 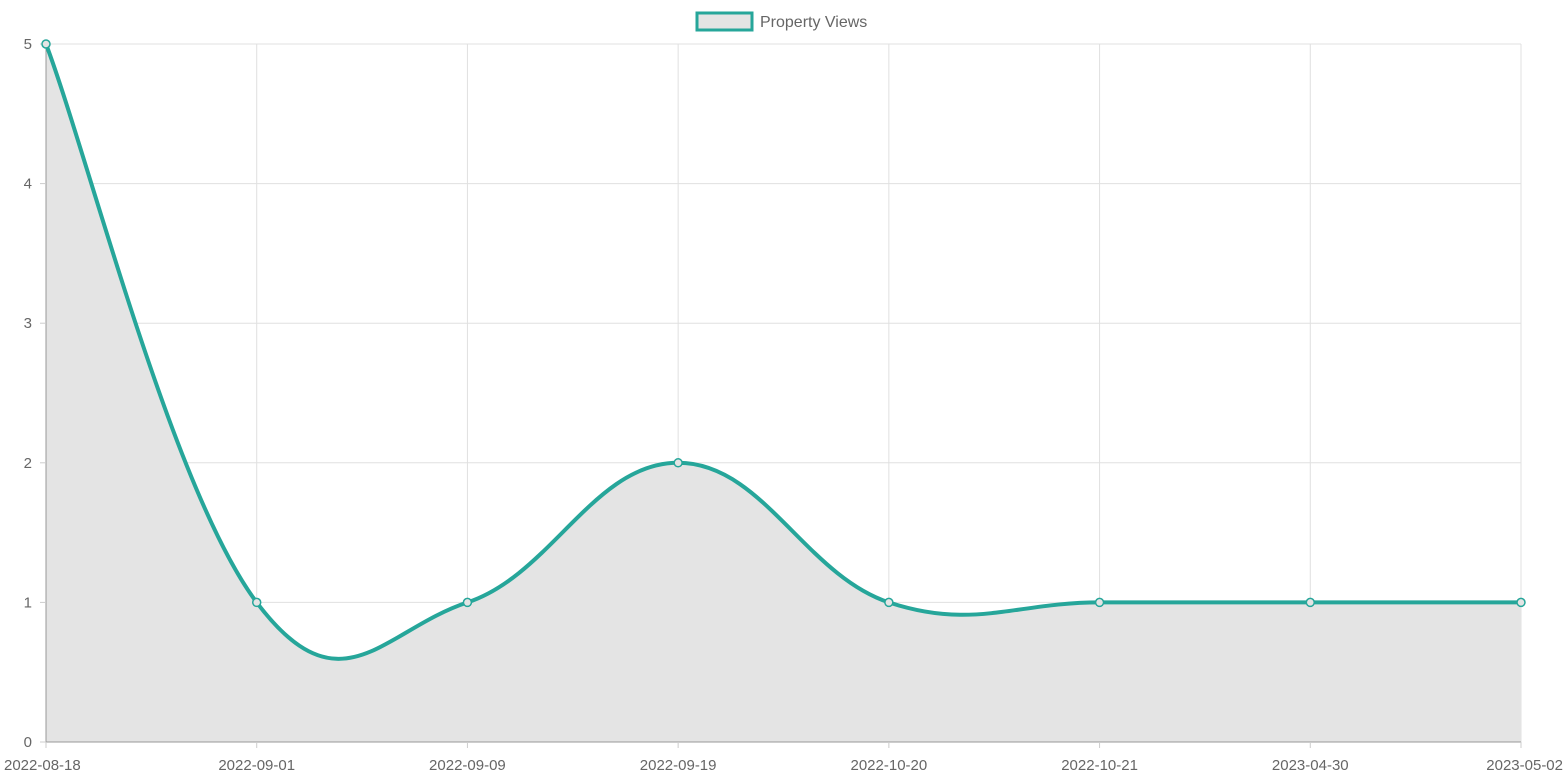 I want to click on legend-swatch, so click(x=724, y=21).